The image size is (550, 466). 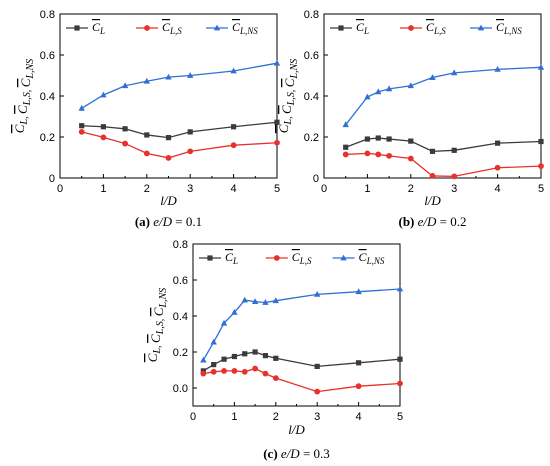 I want to click on panel-a-ytick-label-4: 0.8, so click(x=47, y=15).